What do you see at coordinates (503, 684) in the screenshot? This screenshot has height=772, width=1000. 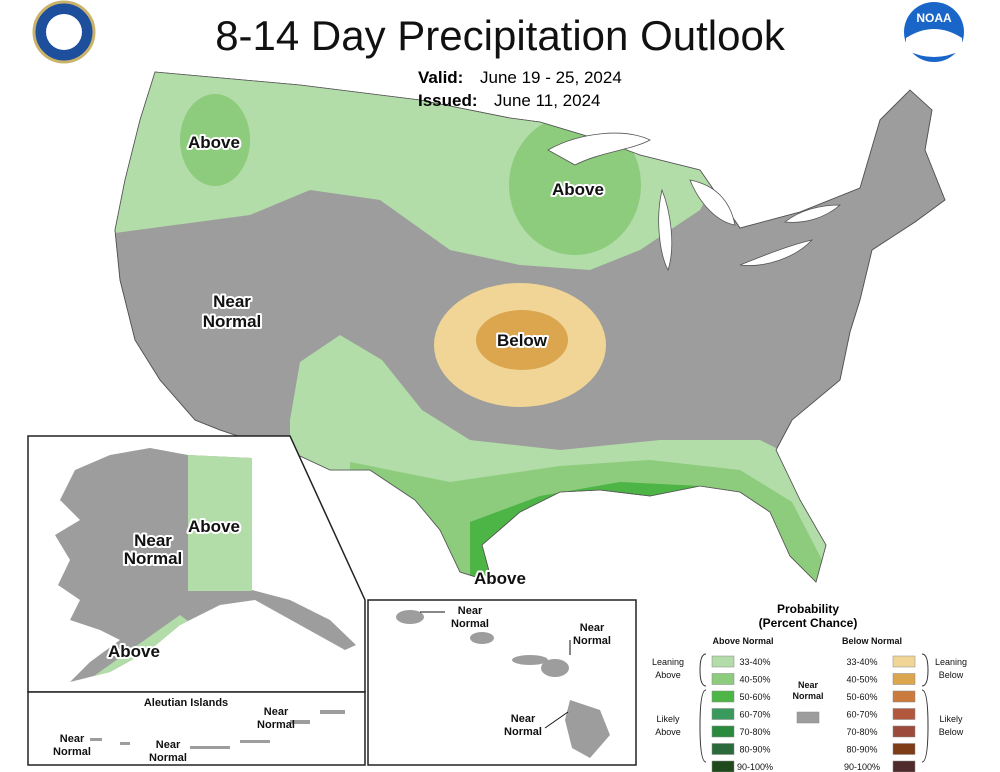 I see `hawaii-islands` at bounding box center [503, 684].